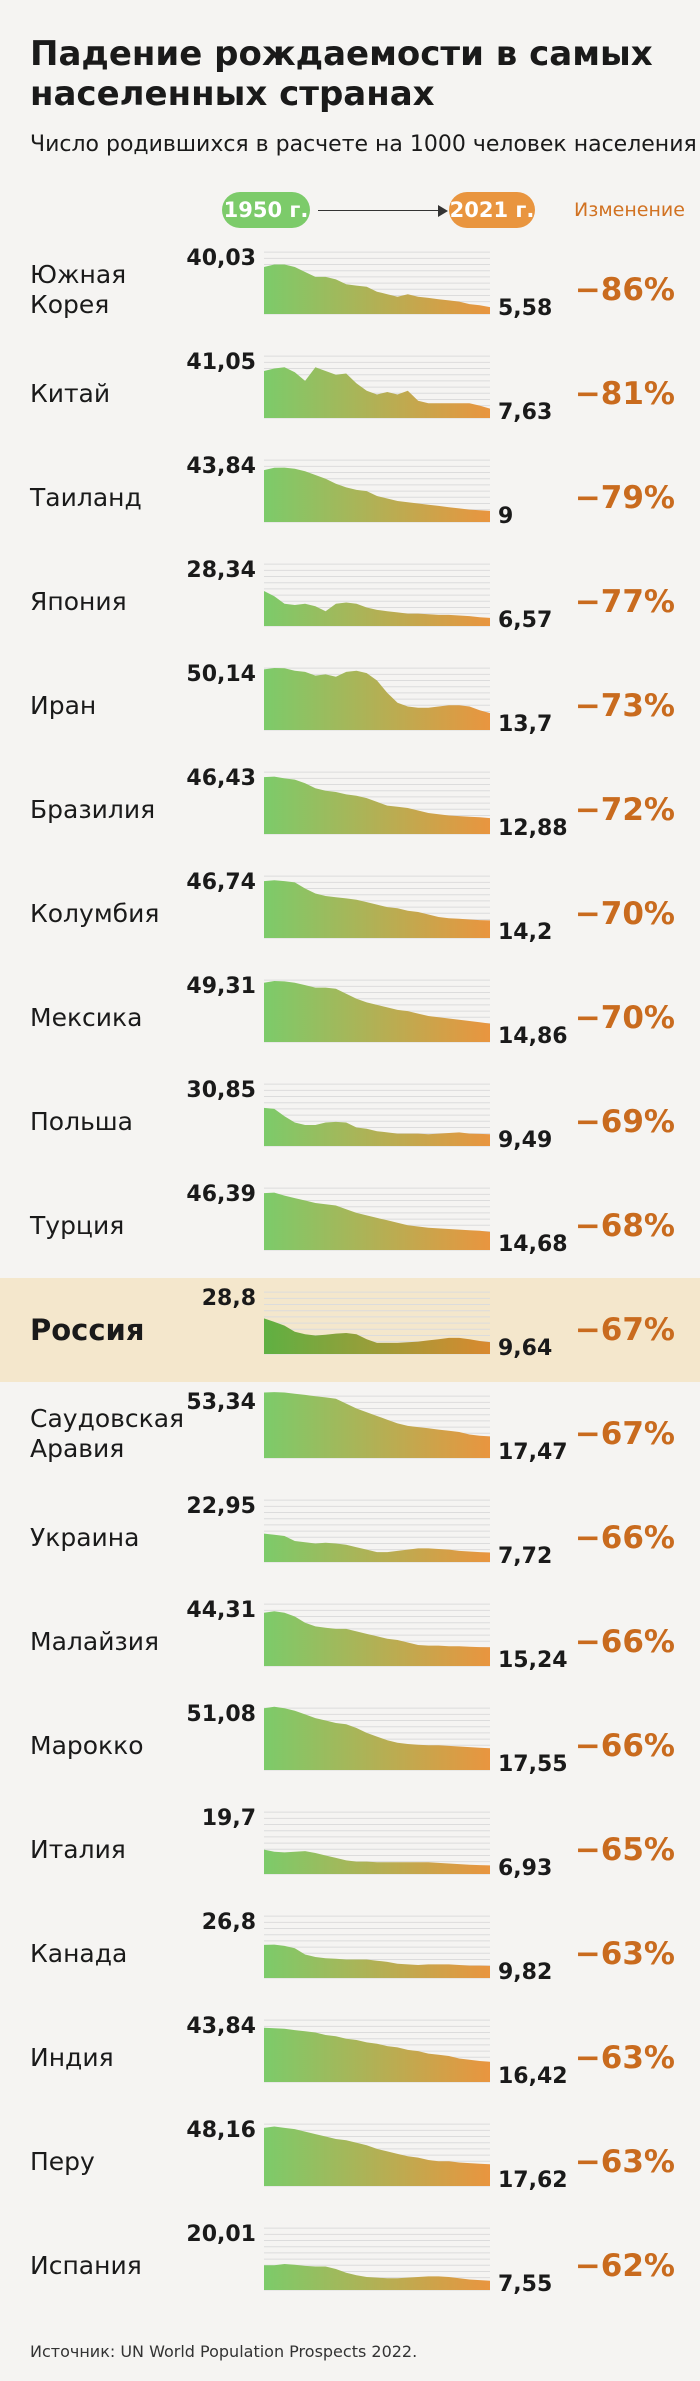  What do you see at coordinates (85, 1537) in the screenshot?
I see `country-name: Украина` at bounding box center [85, 1537].